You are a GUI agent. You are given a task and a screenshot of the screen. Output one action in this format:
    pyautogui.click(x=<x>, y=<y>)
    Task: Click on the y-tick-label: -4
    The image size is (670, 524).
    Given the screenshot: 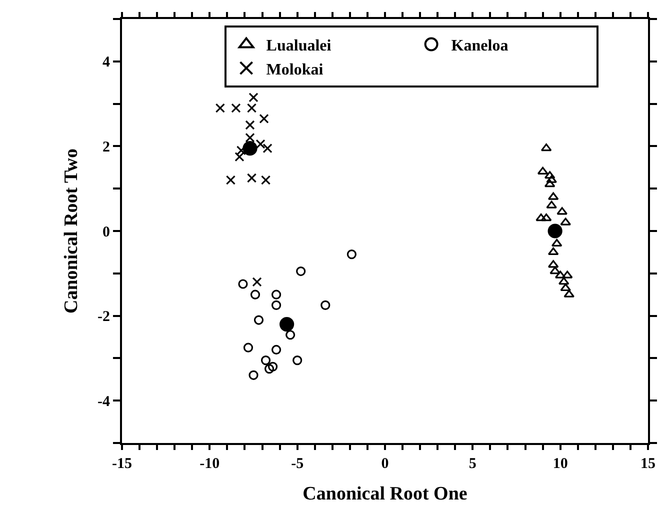 What is the action you would take?
    pyautogui.click(x=104, y=402)
    